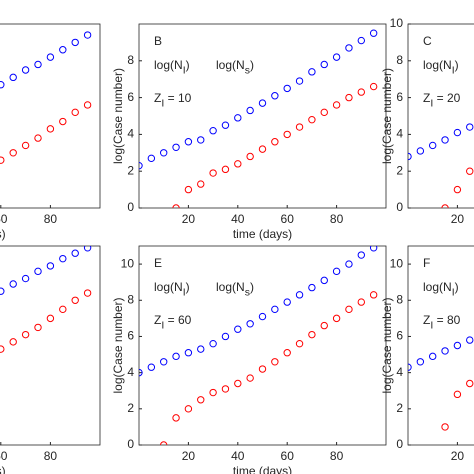  I want to click on axes-box, so click(50, 345).